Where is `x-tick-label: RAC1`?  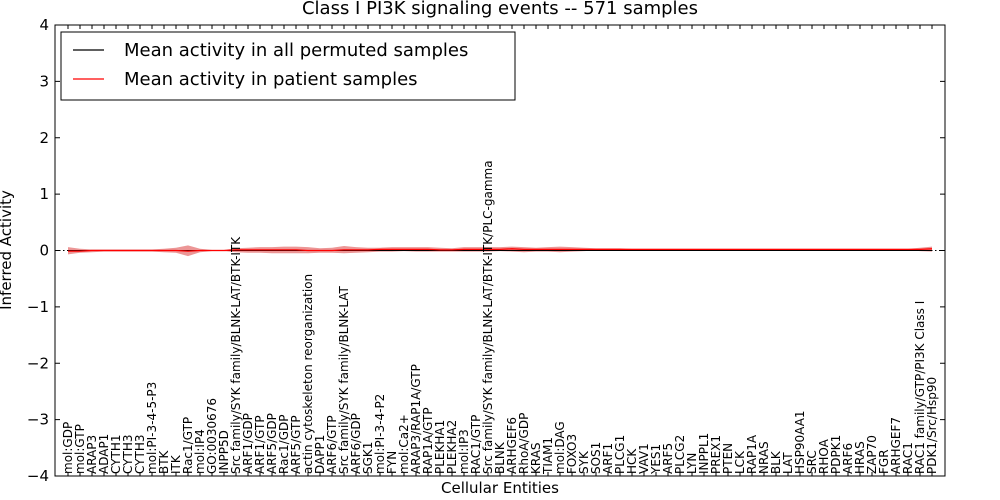
x-tick-label: RAC1 is located at coordinates (908, 458).